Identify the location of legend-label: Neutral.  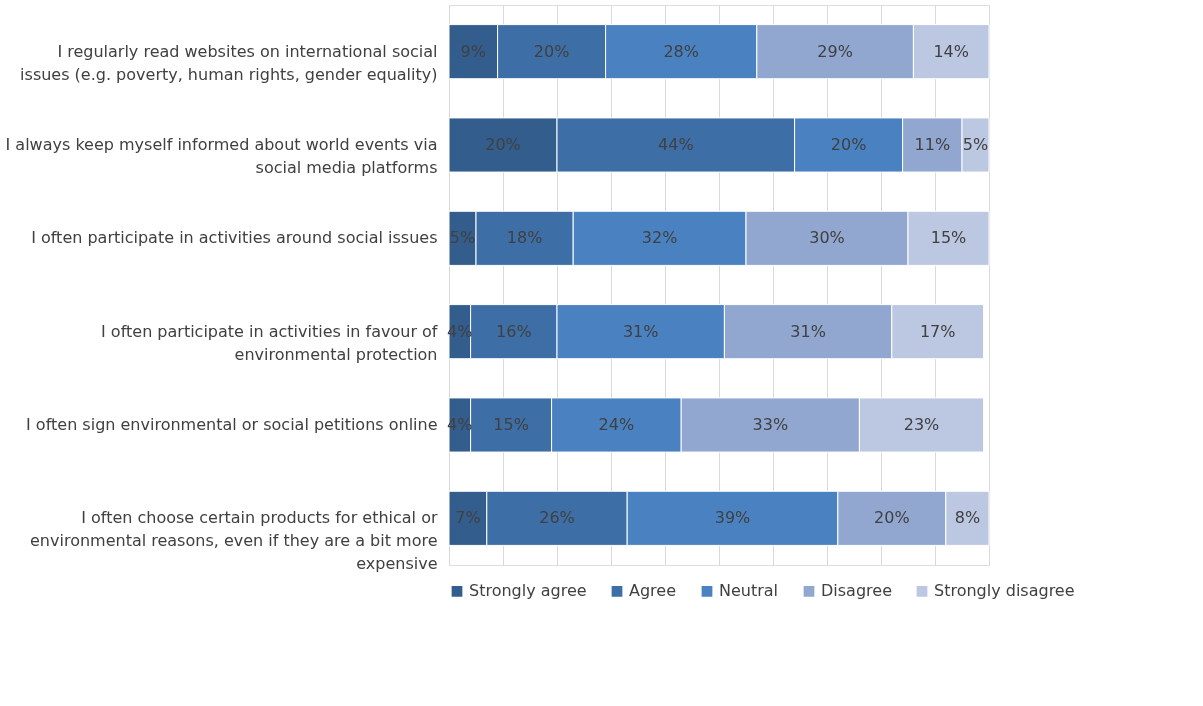
(749, 591).